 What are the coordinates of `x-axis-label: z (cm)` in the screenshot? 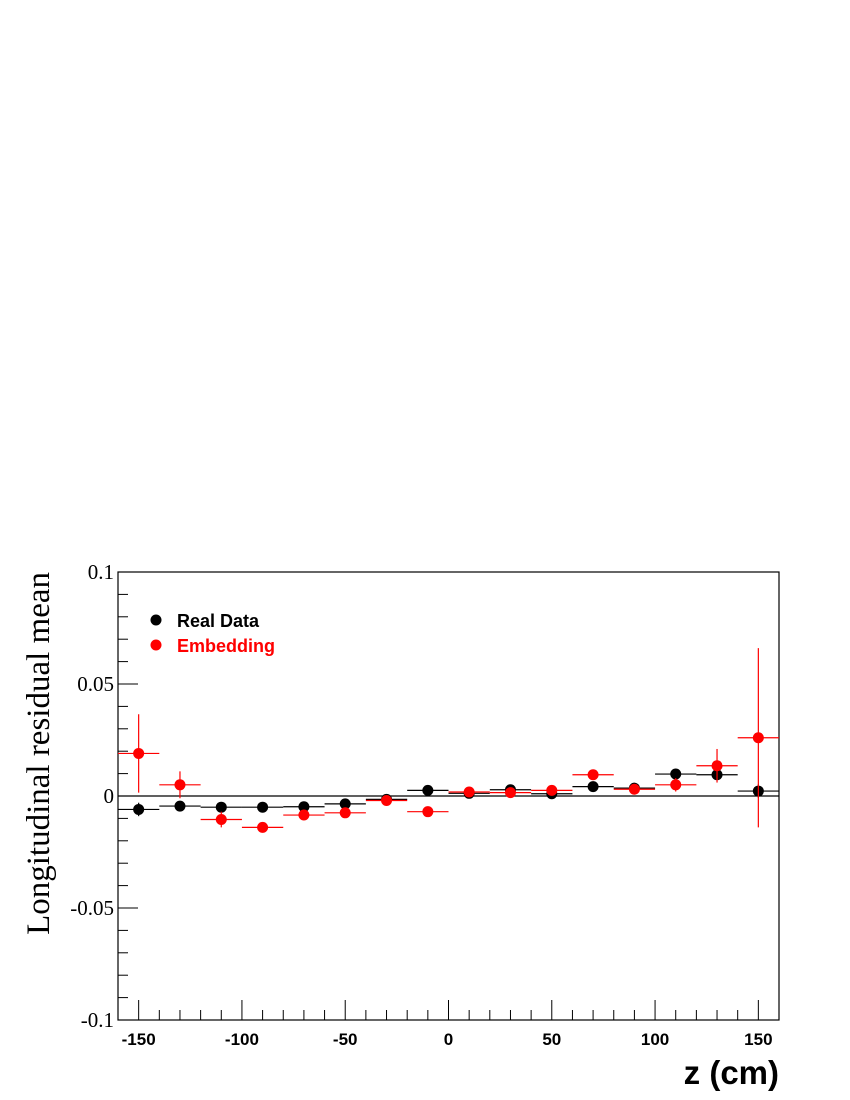 It's located at (731, 1072).